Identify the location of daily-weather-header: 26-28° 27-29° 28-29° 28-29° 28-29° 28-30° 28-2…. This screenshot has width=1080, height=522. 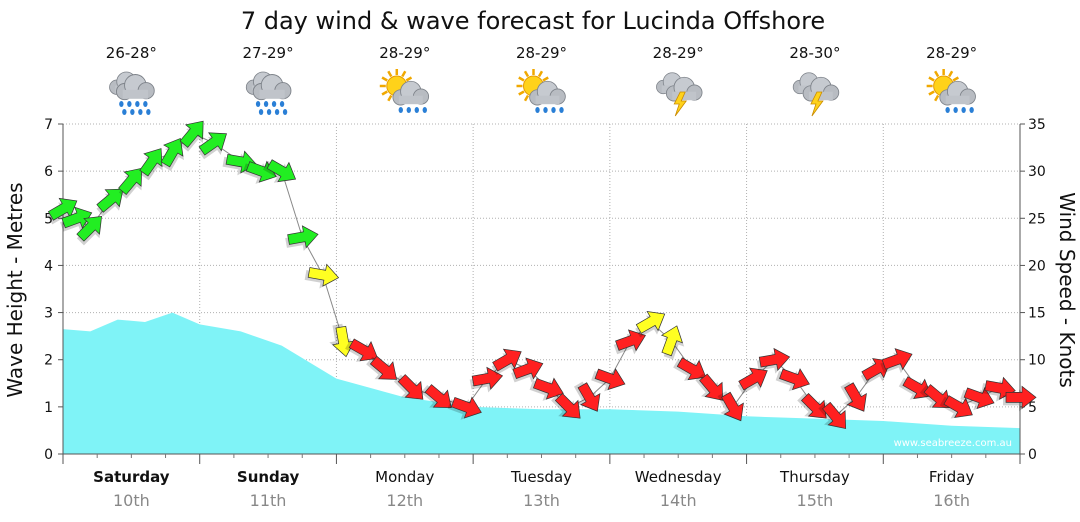
(541, 80).